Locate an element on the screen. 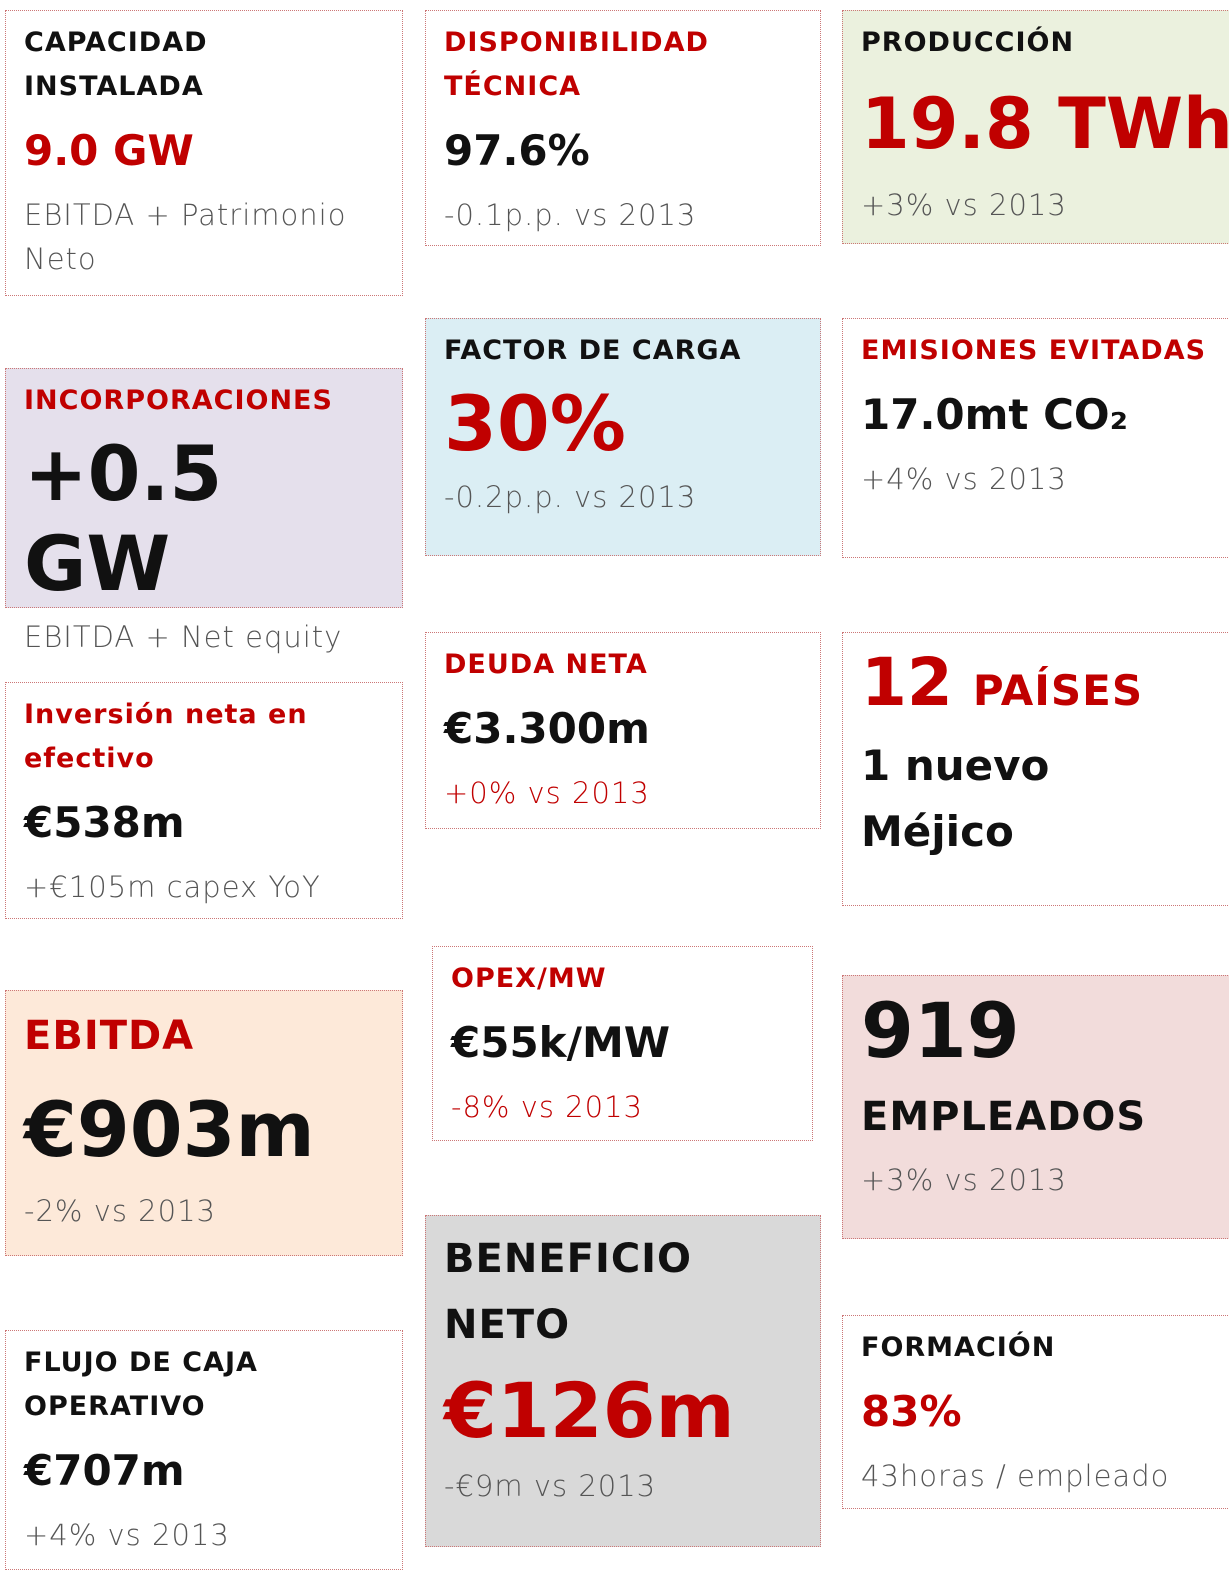 Image resolution: width=1229 pixels, height=1570 pixels. card-heading: 12 PAÍSES is located at coordinates (1042, 683).